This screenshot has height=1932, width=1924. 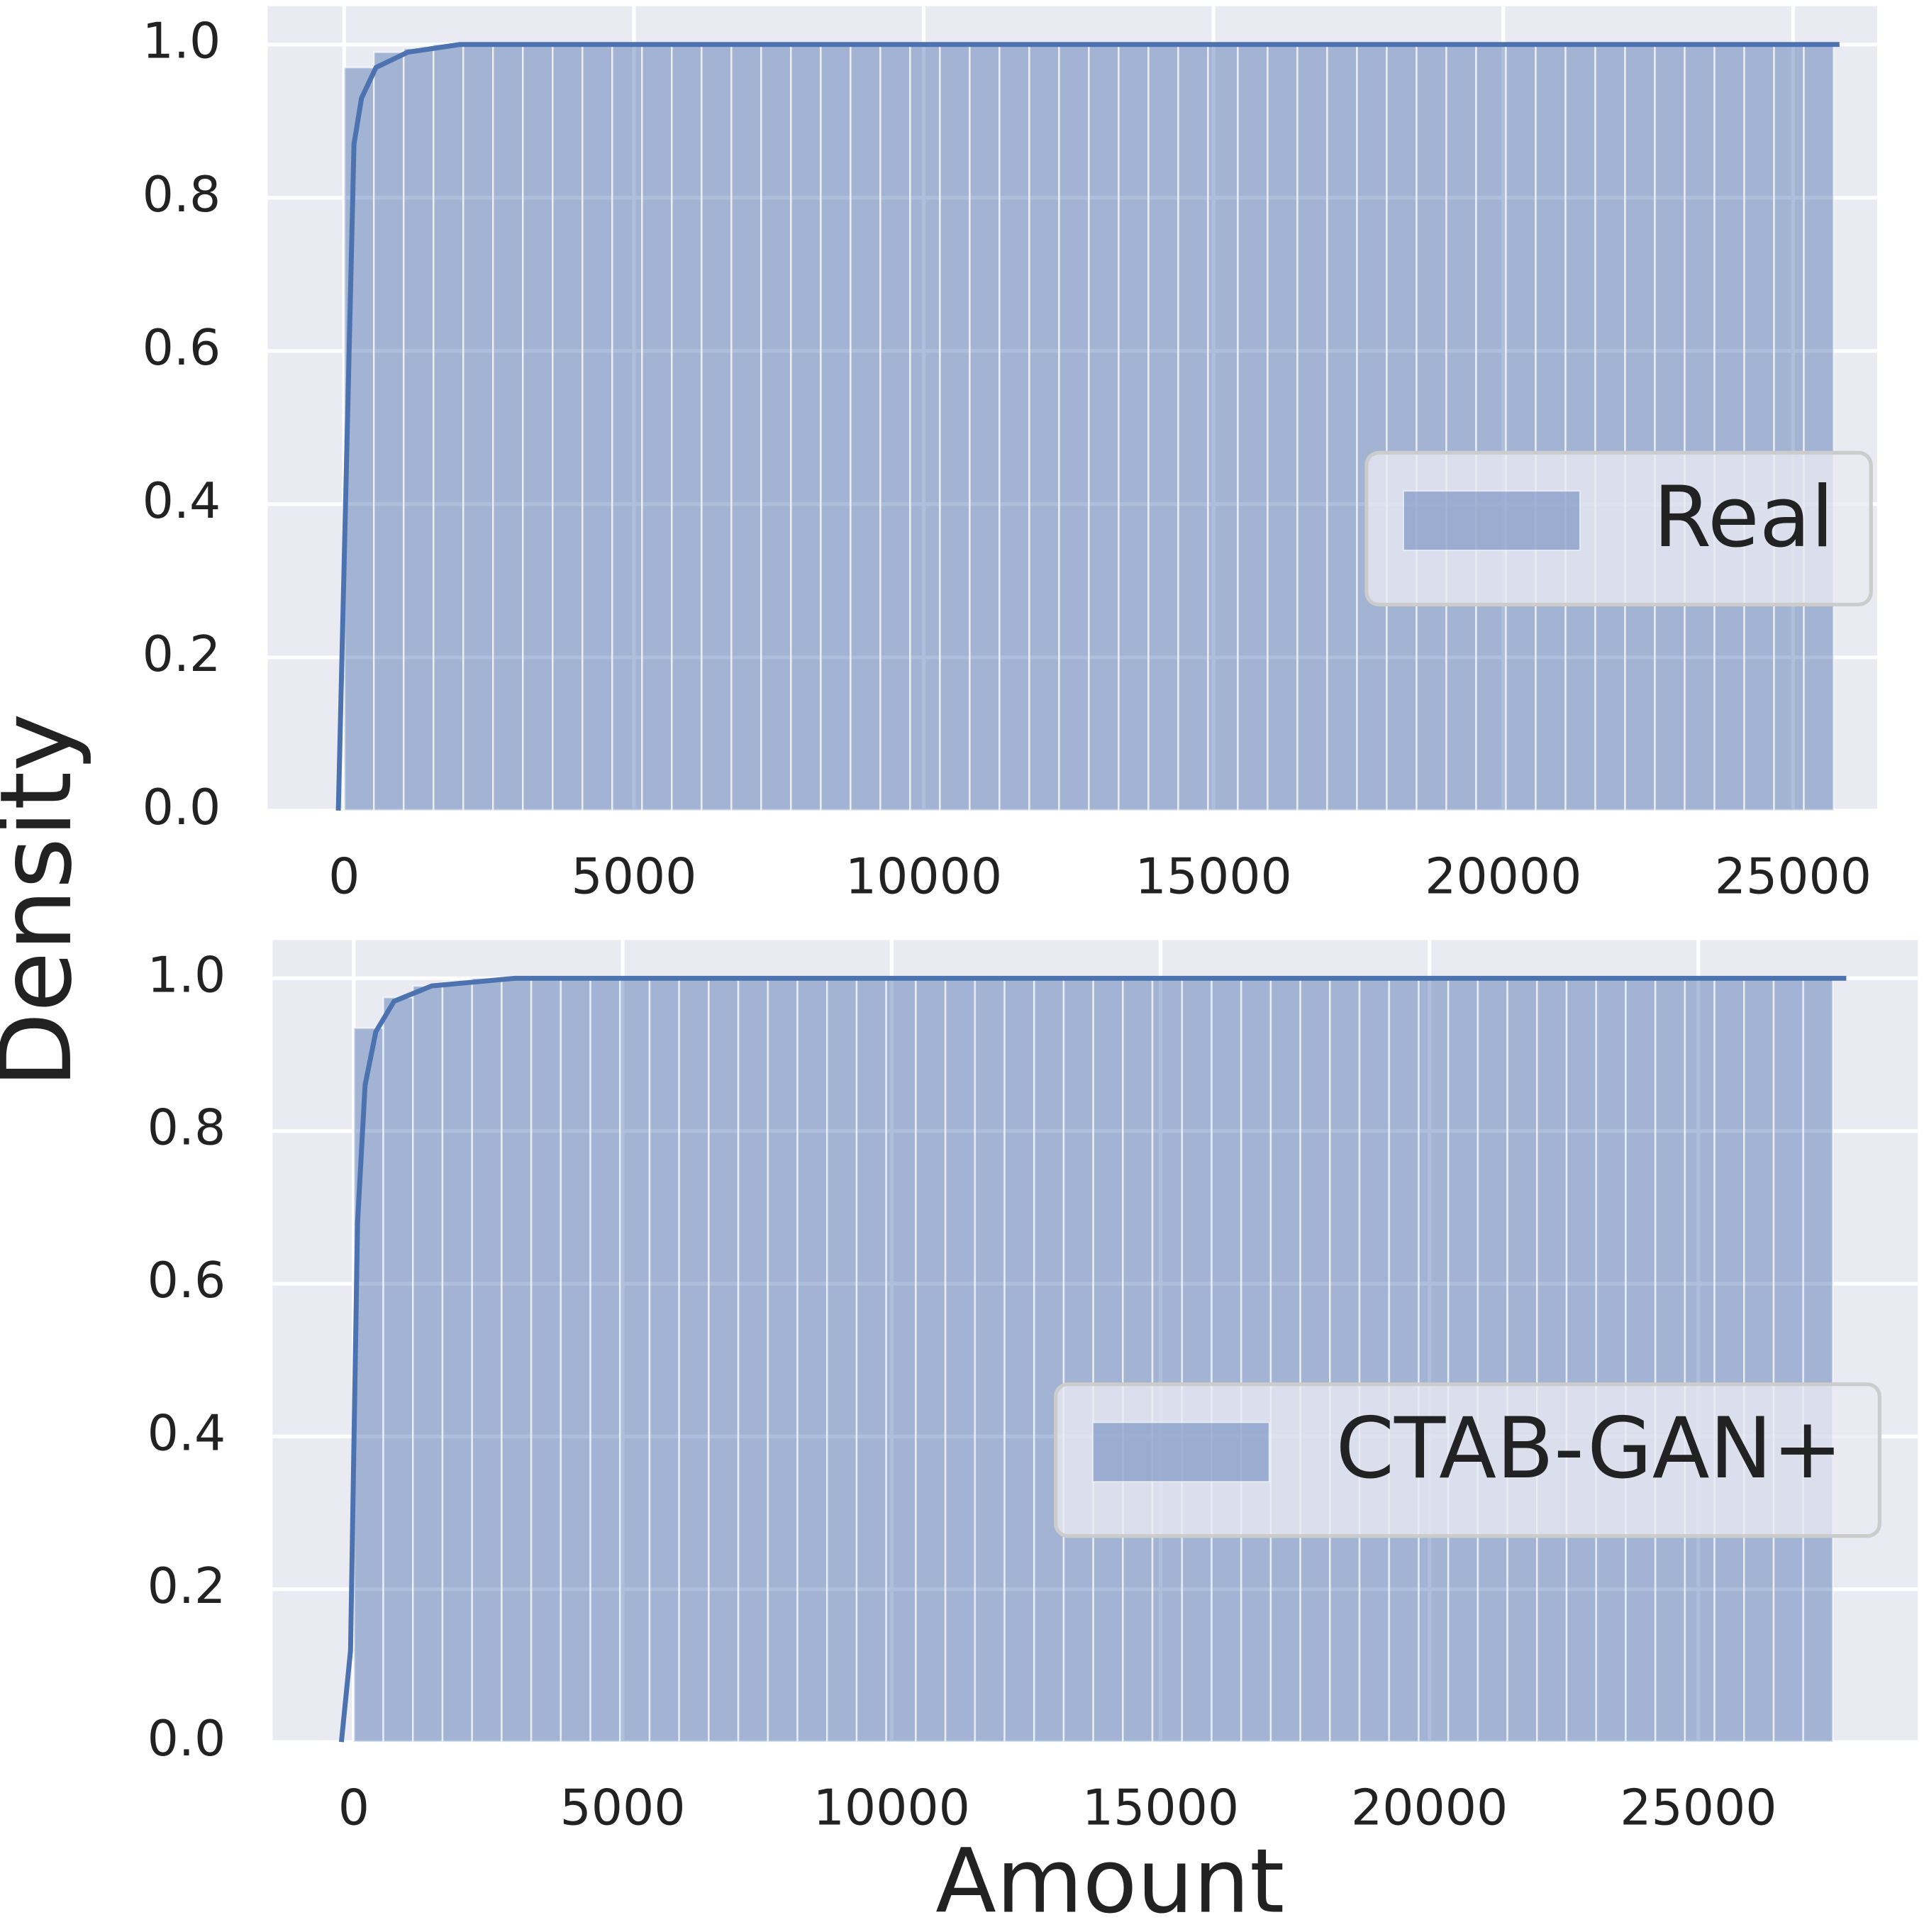 I want to click on legend-label: CTAB-GAN+, so click(x=1588, y=1448).